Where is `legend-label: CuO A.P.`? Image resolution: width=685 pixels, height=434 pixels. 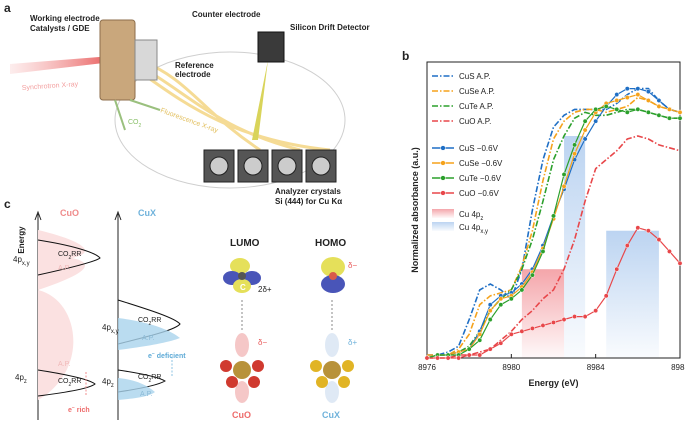
legend-label: CuO A.P. is located at coordinates (475, 121).